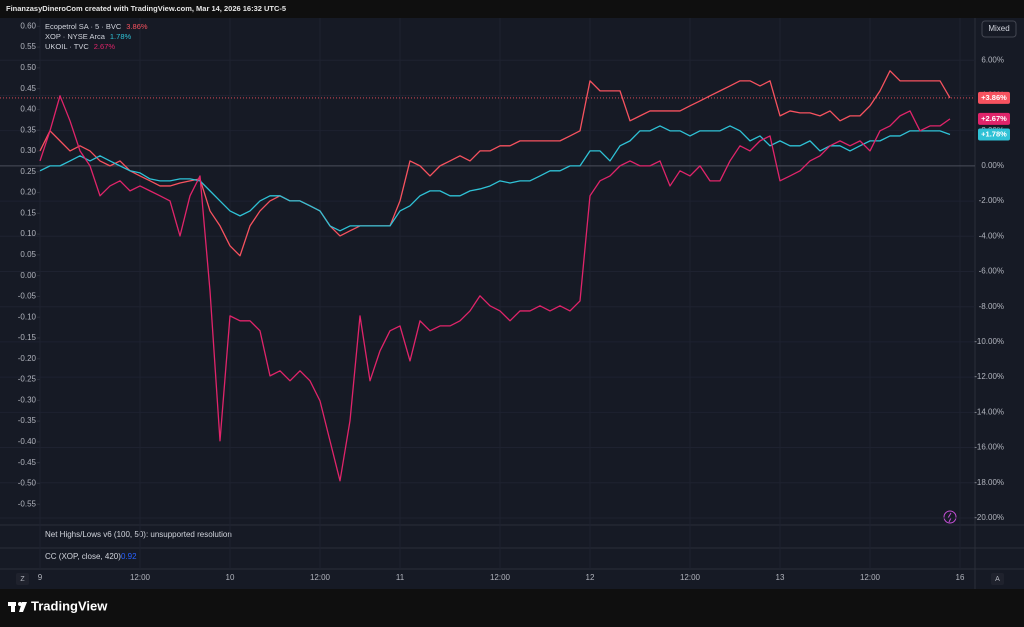 The width and height of the screenshot is (1024, 627). I want to click on y-tick-label: 0.25, so click(28, 171).